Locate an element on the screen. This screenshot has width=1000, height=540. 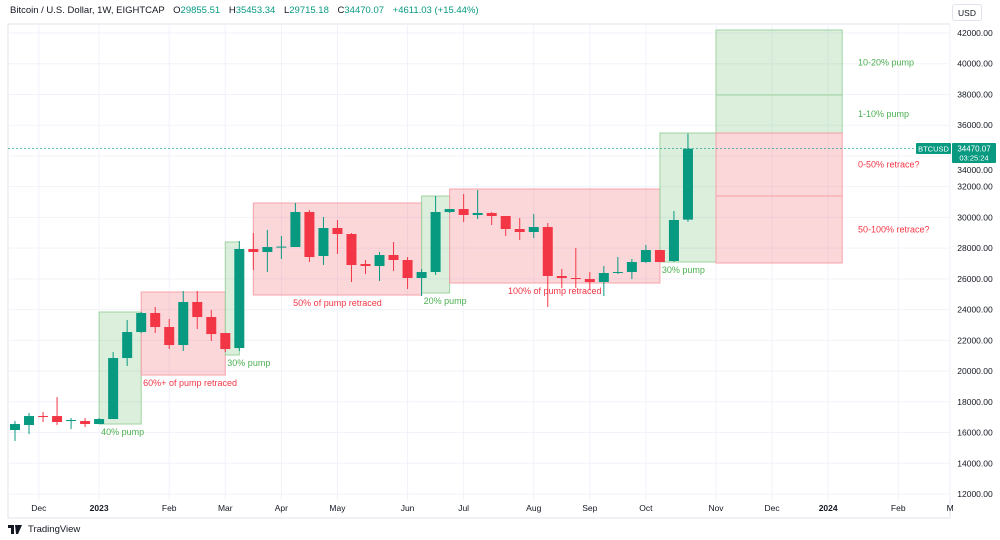
price-tag-countdown: 03:25:24 is located at coordinates (973, 158).